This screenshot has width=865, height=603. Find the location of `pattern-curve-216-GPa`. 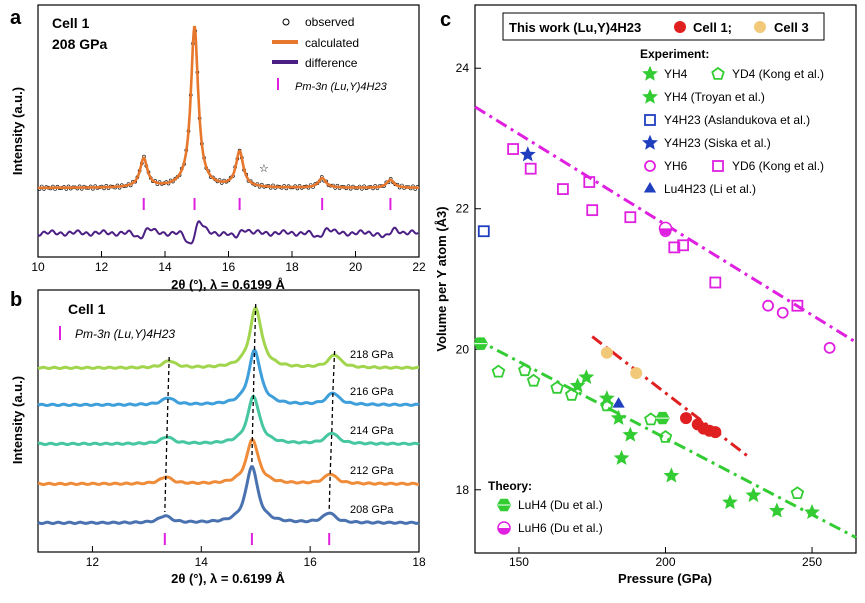

pattern-curve-216-GPa is located at coordinates (228, 377).